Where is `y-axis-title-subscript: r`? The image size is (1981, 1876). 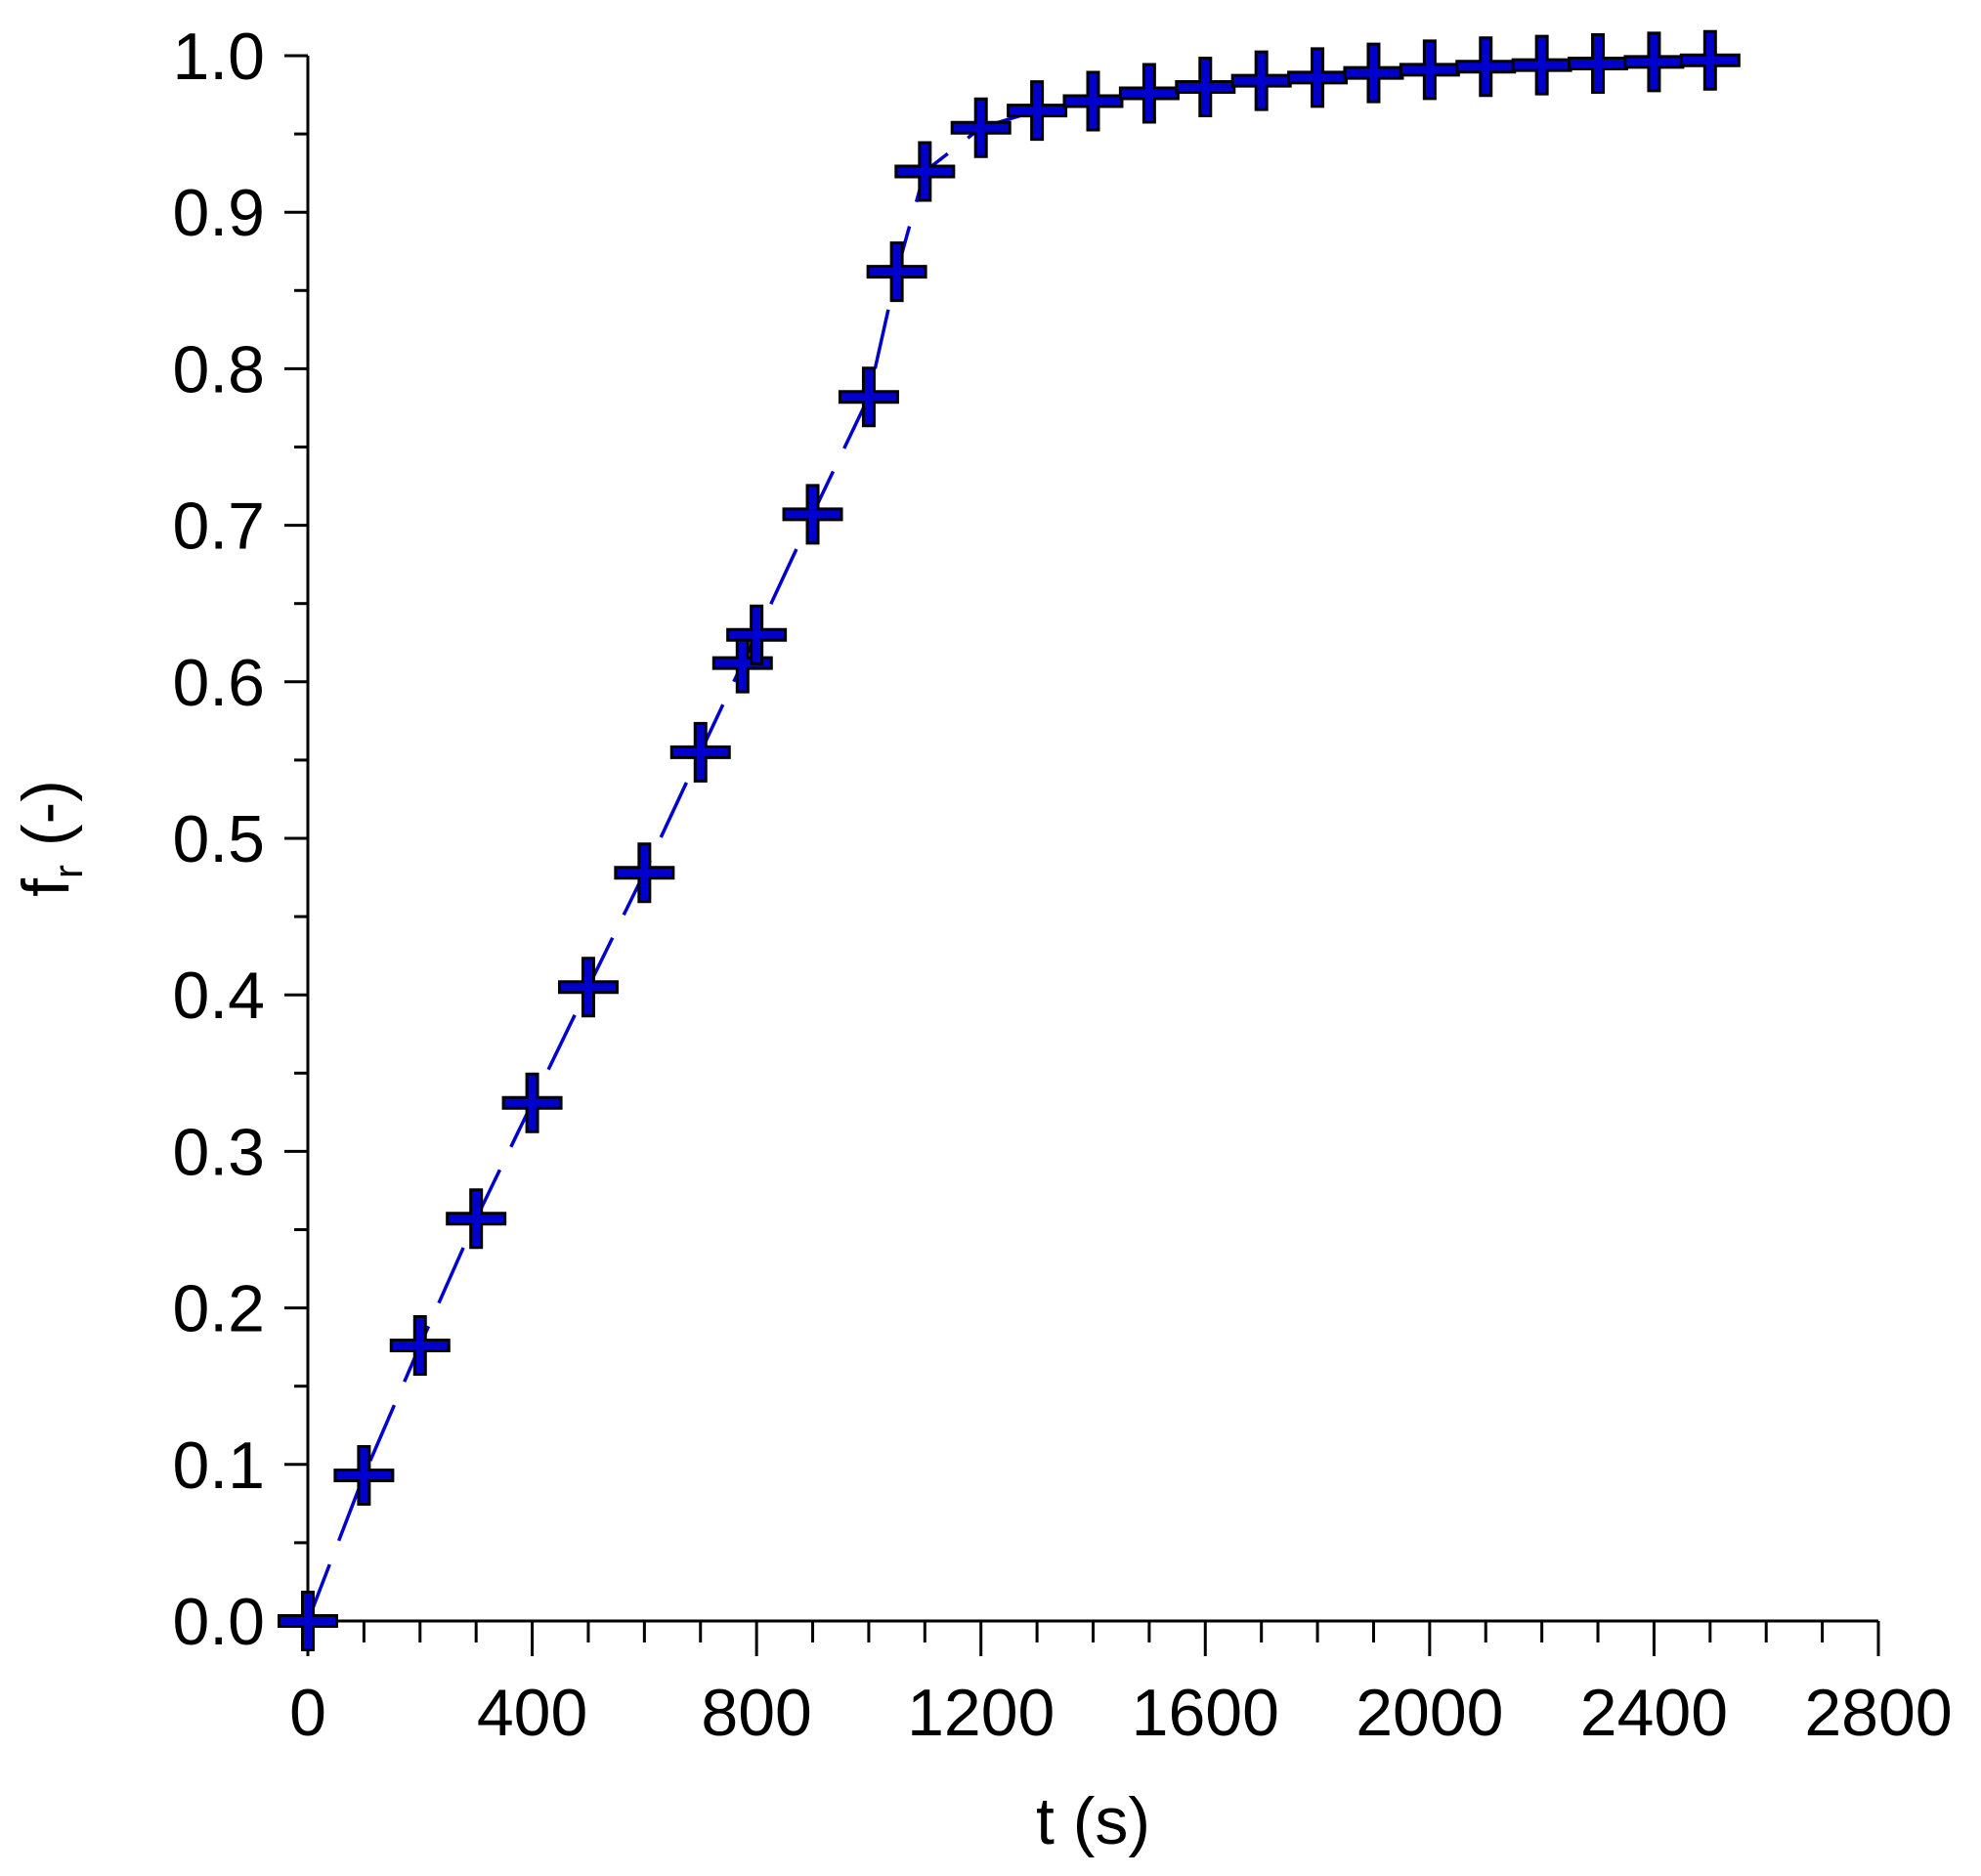 y-axis-title-subscript: r is located at coordinates (68, 871).